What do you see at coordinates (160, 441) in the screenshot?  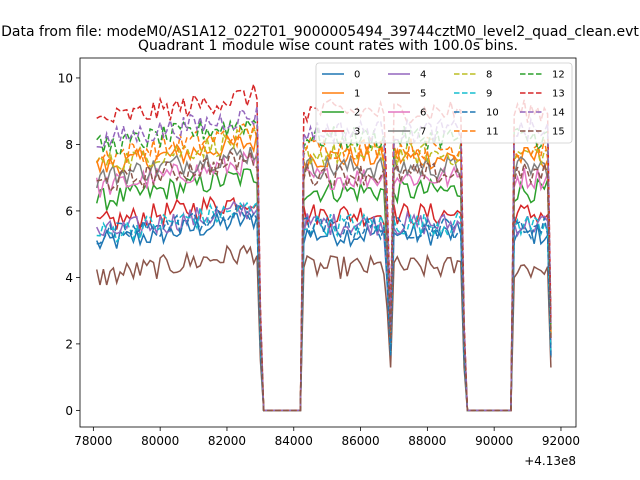 I see `x-tick-label: 80000` at bounding box center [160, 441].